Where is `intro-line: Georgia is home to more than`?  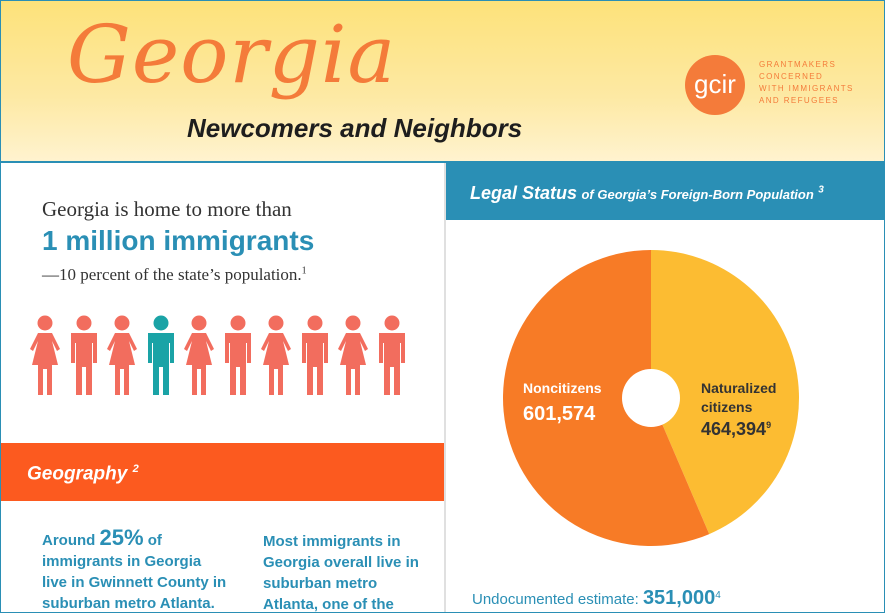
intro-line: Georgia is home to more than is located at coordinates (167, 209).